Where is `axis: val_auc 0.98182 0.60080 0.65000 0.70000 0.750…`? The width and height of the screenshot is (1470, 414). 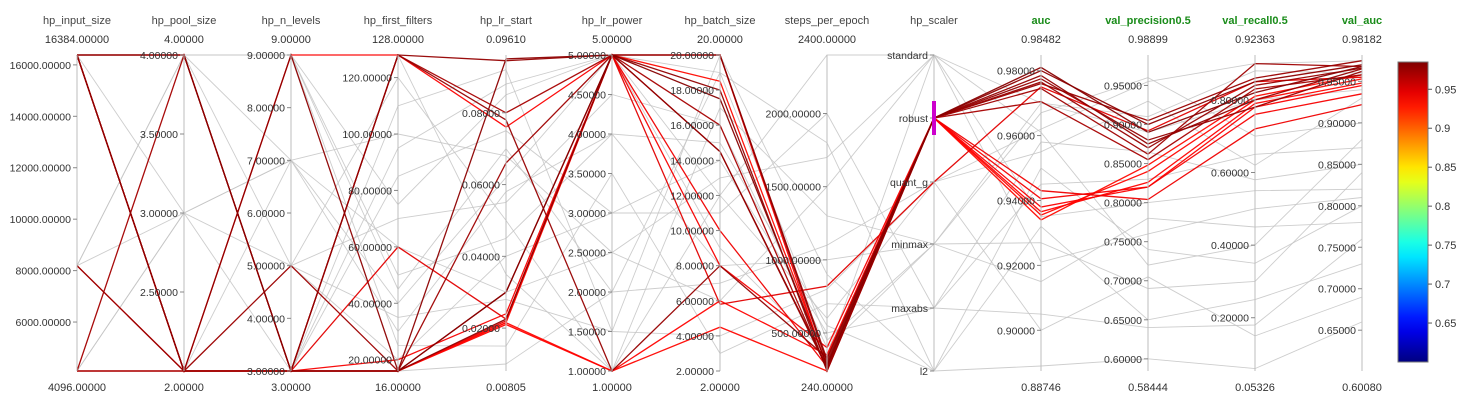 axis: val_auc 0.98182 0.60080 0.65000 0.70000 0.750… is located at coordinates (1350, 204).